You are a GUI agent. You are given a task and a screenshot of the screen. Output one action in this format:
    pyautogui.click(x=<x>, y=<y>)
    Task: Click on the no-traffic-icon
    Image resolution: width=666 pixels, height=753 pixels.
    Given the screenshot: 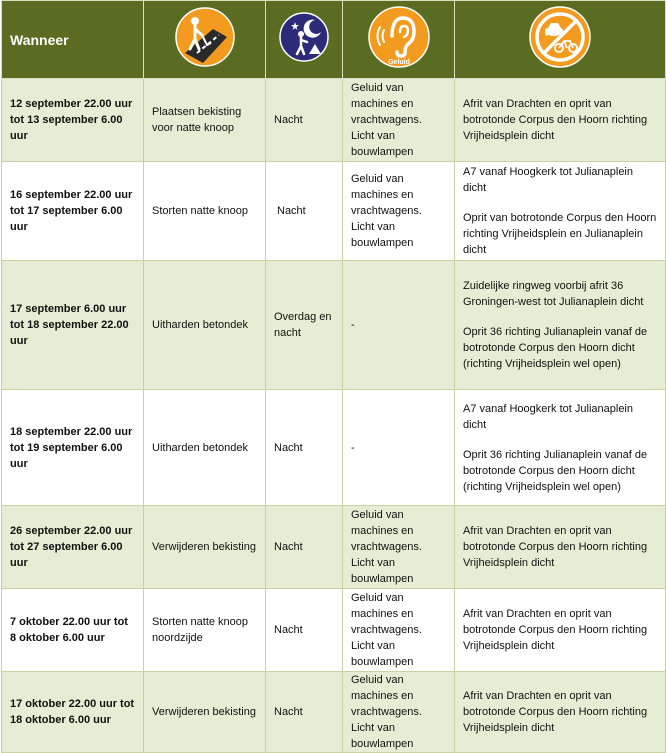 What is the action you would take?
    pyautogui.click(x=560, y=39)
    